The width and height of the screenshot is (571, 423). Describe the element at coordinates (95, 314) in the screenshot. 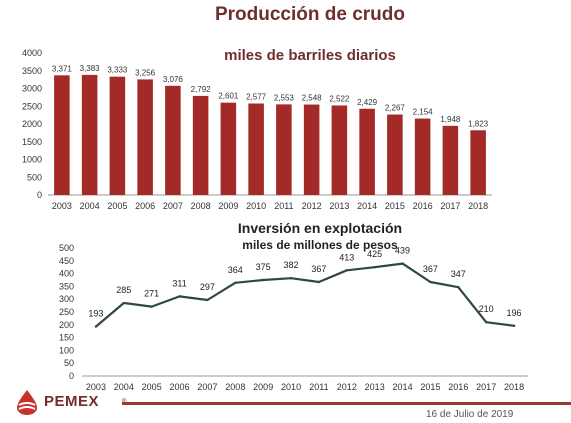

I see `line-value-label-2003: 193` at that location.